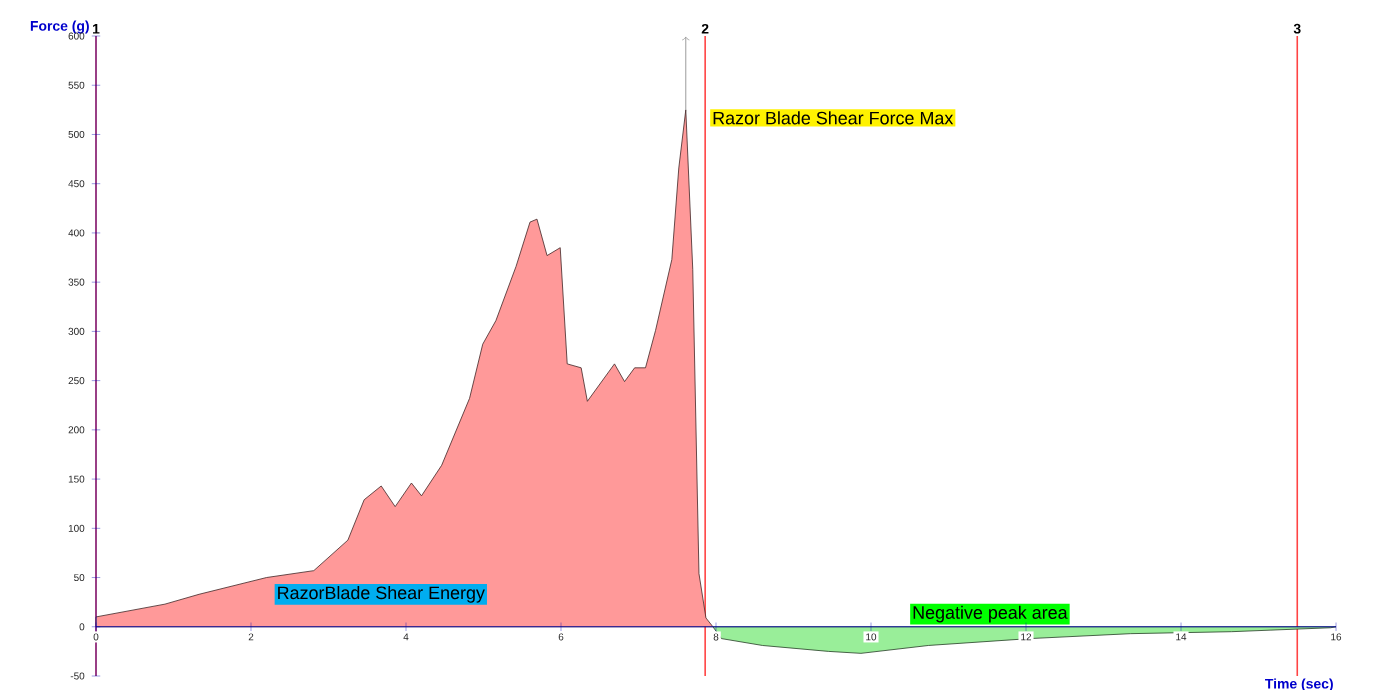  Describe the element at coordinates (833, 118) in the screenshot. I see `annotation: Razor Blade Shear Force Max` at that location.